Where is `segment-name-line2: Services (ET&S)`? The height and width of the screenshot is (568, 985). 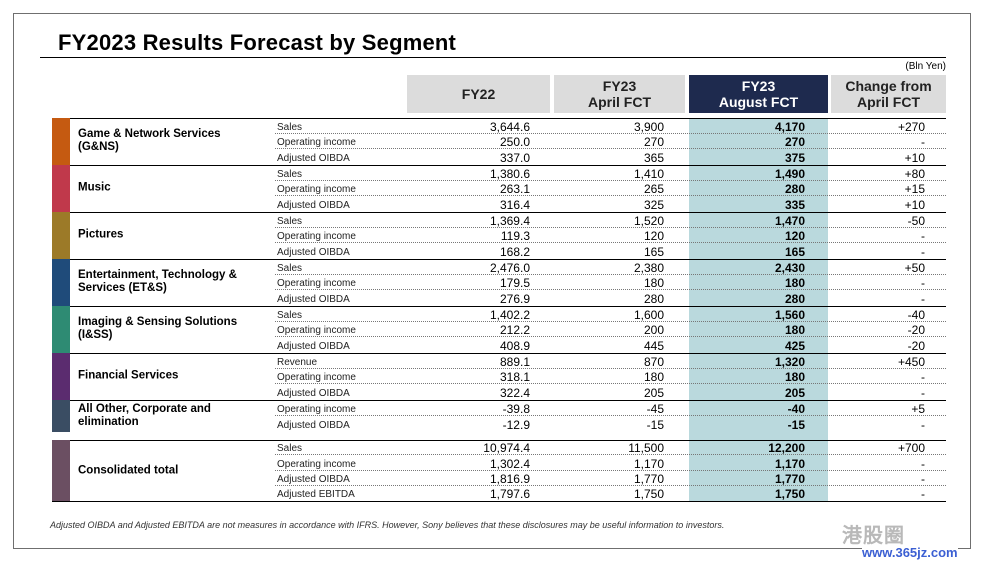
segment-name-line2: Services (ET&S) is located at coordinates (122, 288).